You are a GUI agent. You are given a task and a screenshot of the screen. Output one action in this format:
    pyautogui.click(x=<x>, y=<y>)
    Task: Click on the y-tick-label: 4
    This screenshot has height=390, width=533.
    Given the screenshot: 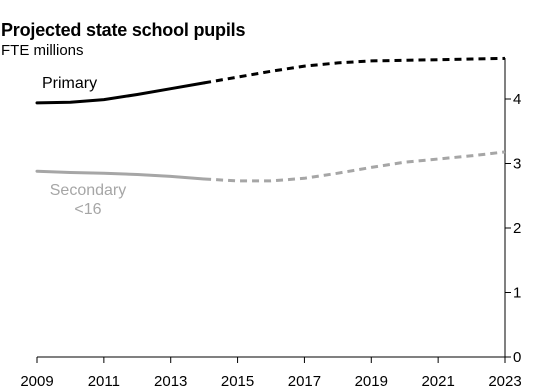 What is the action you would take?
    pyautogui.click(x=517, y=99)
    